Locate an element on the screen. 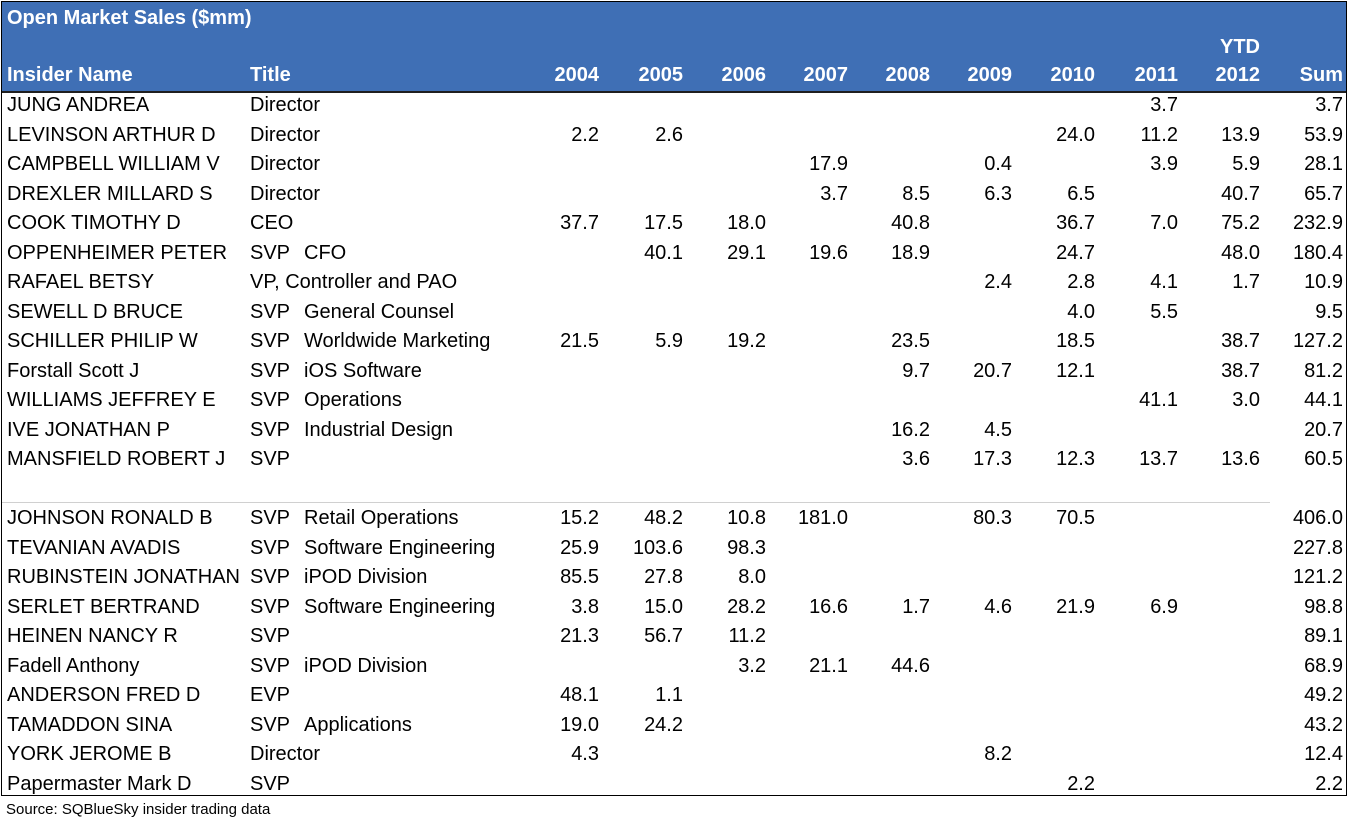  value-cell-2009: 8.2 is located at coordinates (998, 754).